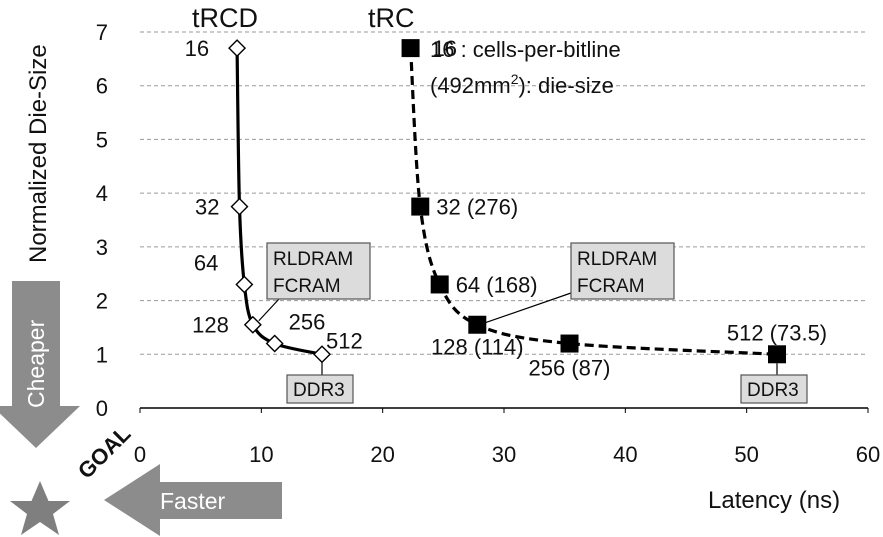 The image size is (883, 537). What do you see at coordinates (102, 139) in the screenshot?
I see `y-tick-label-5: 5` at bounding box center [102, 139].